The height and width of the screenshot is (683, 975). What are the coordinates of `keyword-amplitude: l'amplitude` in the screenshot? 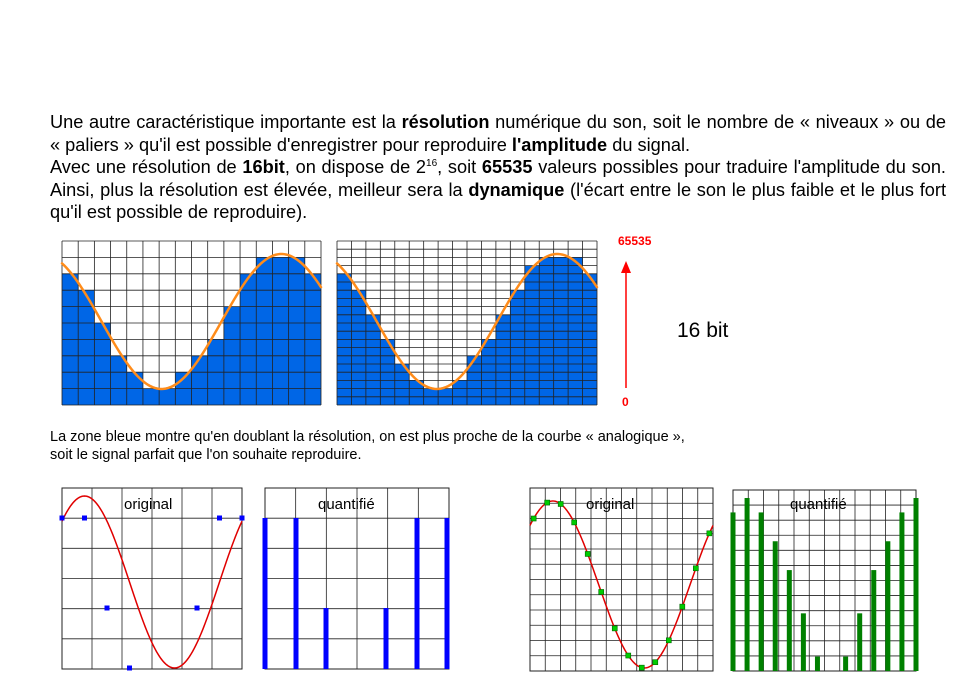 It's located at (559, 144).